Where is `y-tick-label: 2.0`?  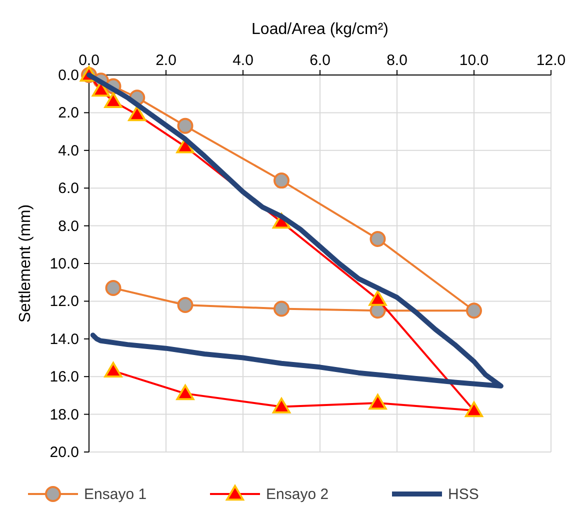 y-tick-label: 2.0 is located at coordinates (68, 113).